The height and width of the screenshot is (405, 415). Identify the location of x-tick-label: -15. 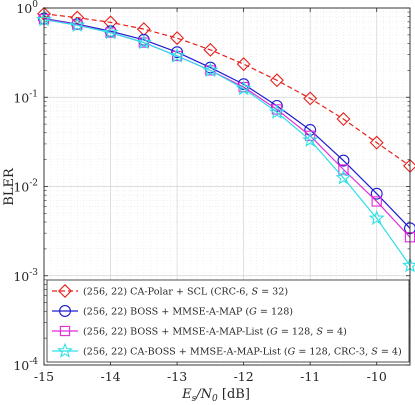
(44, 376).